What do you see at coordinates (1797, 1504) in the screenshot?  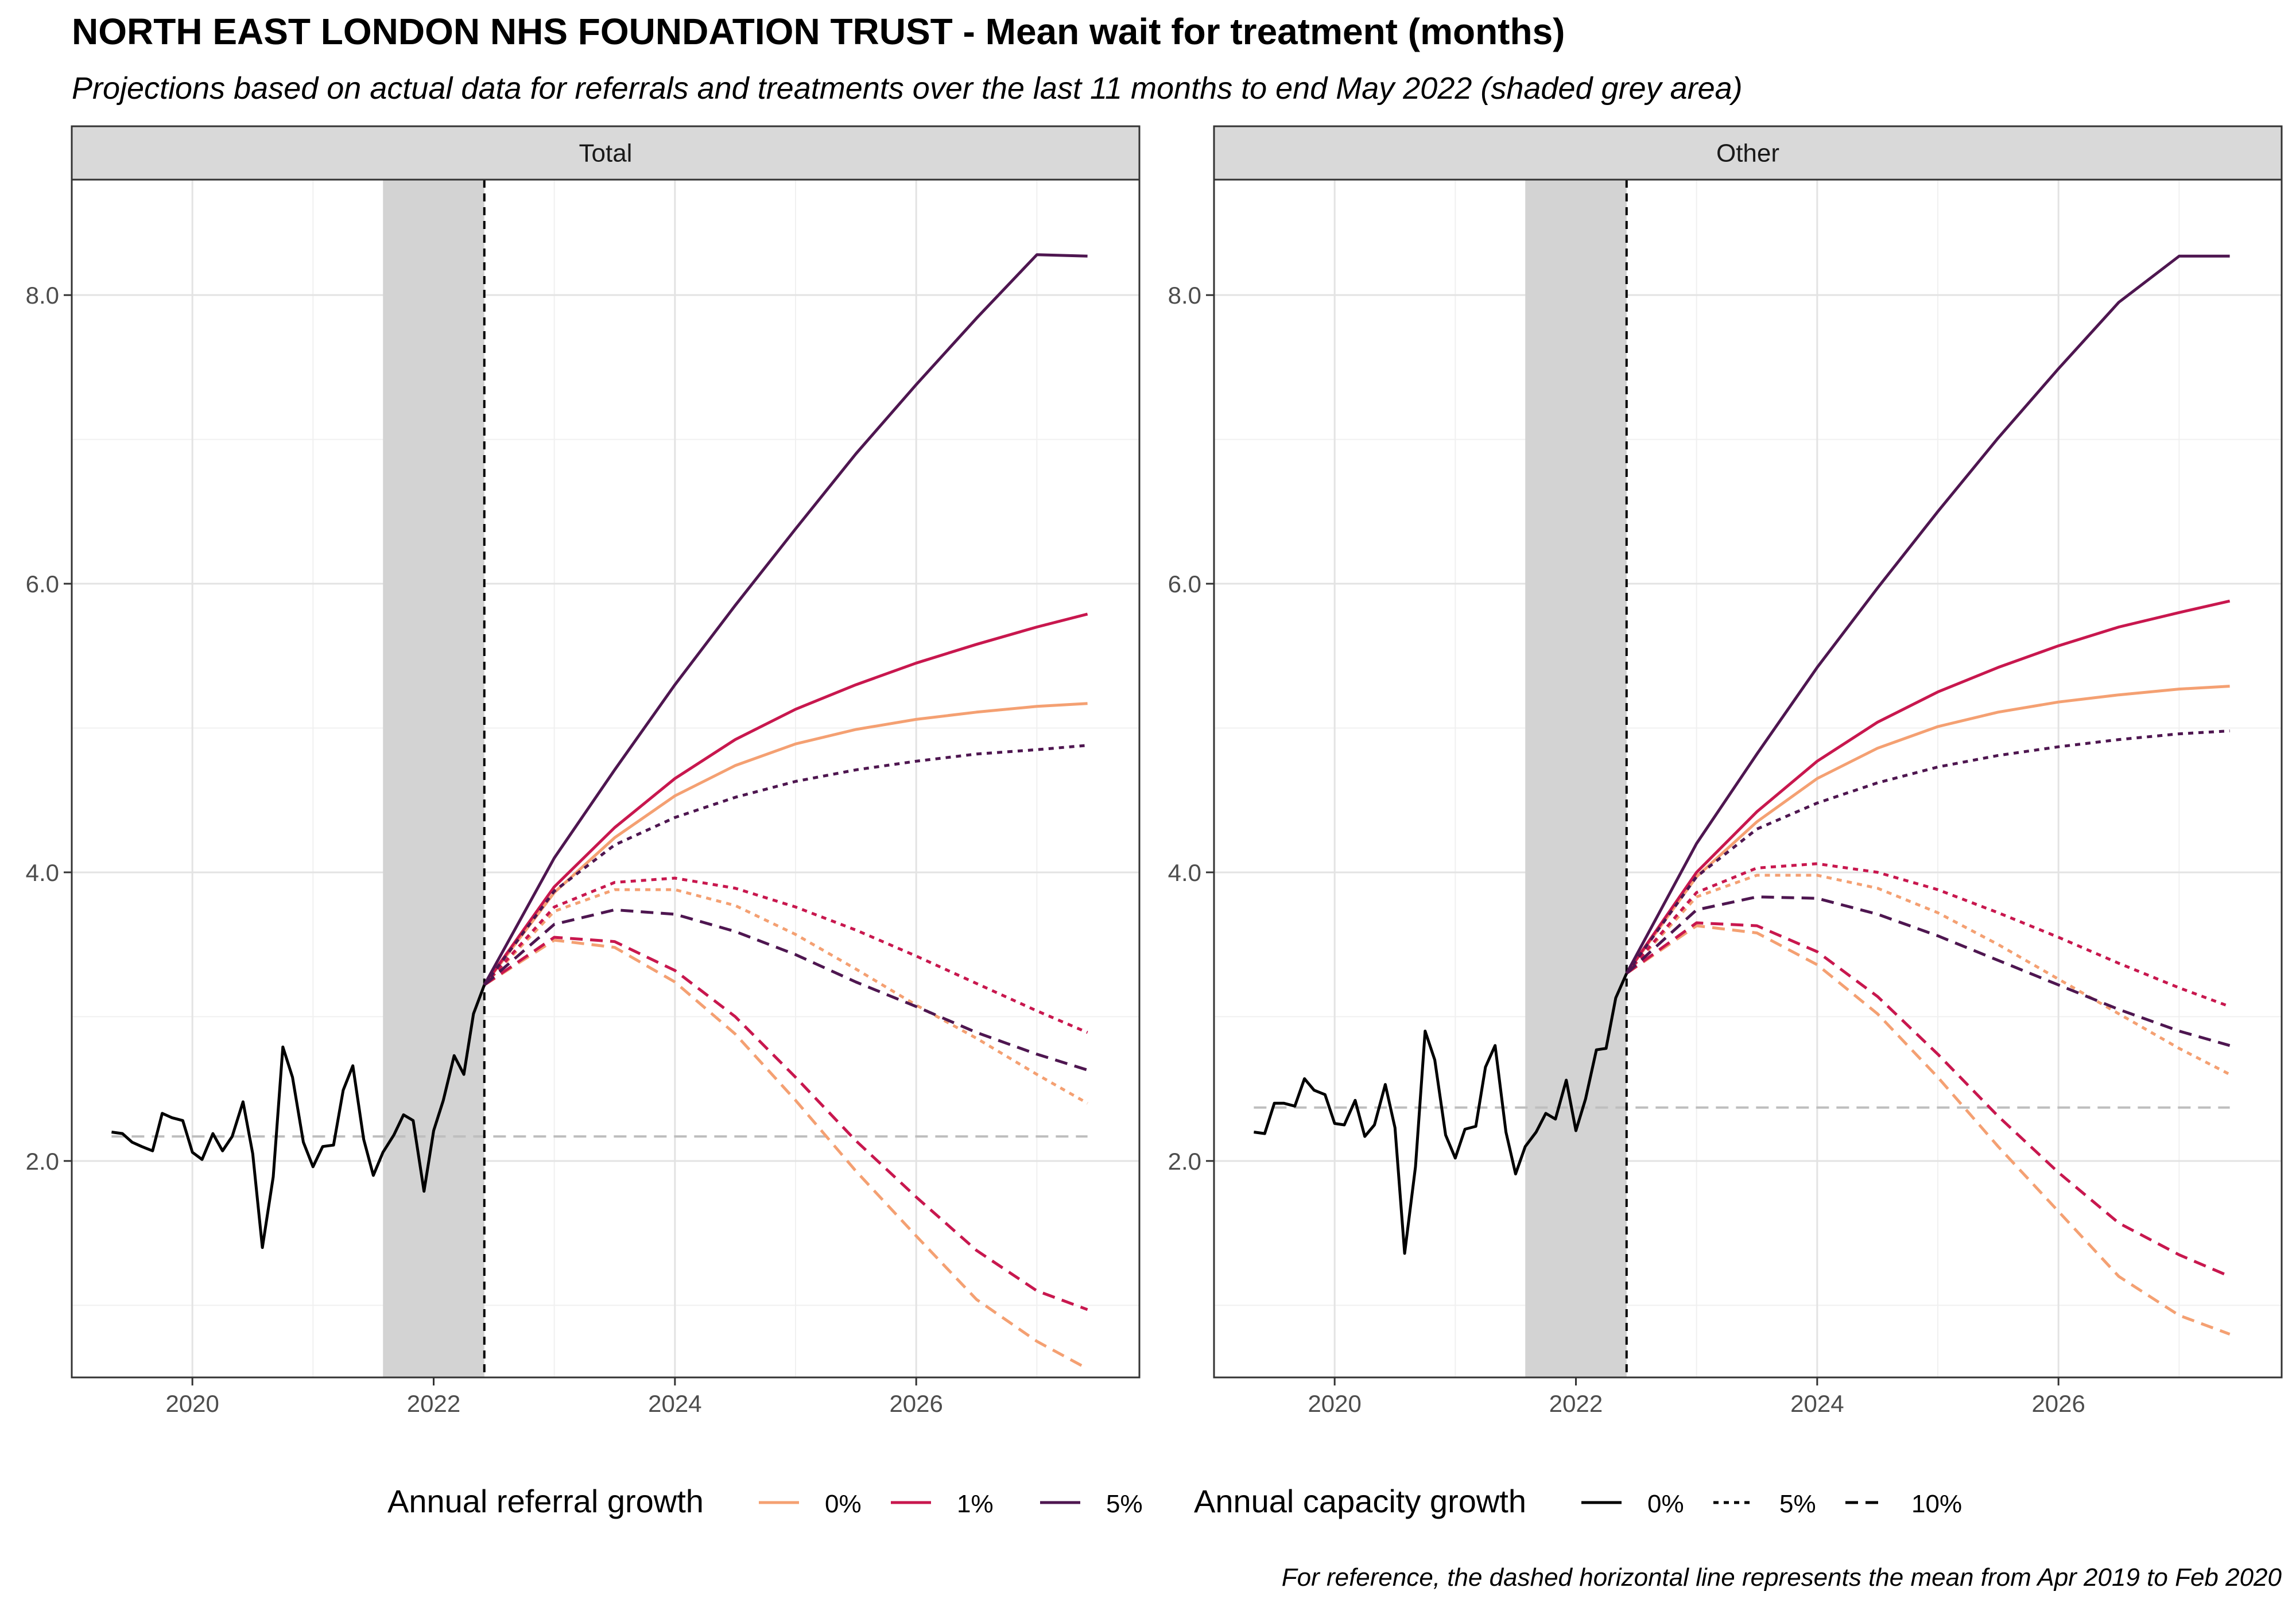 I see `legend-capacity-label: 5%` at bounding box center [1797, 1504].